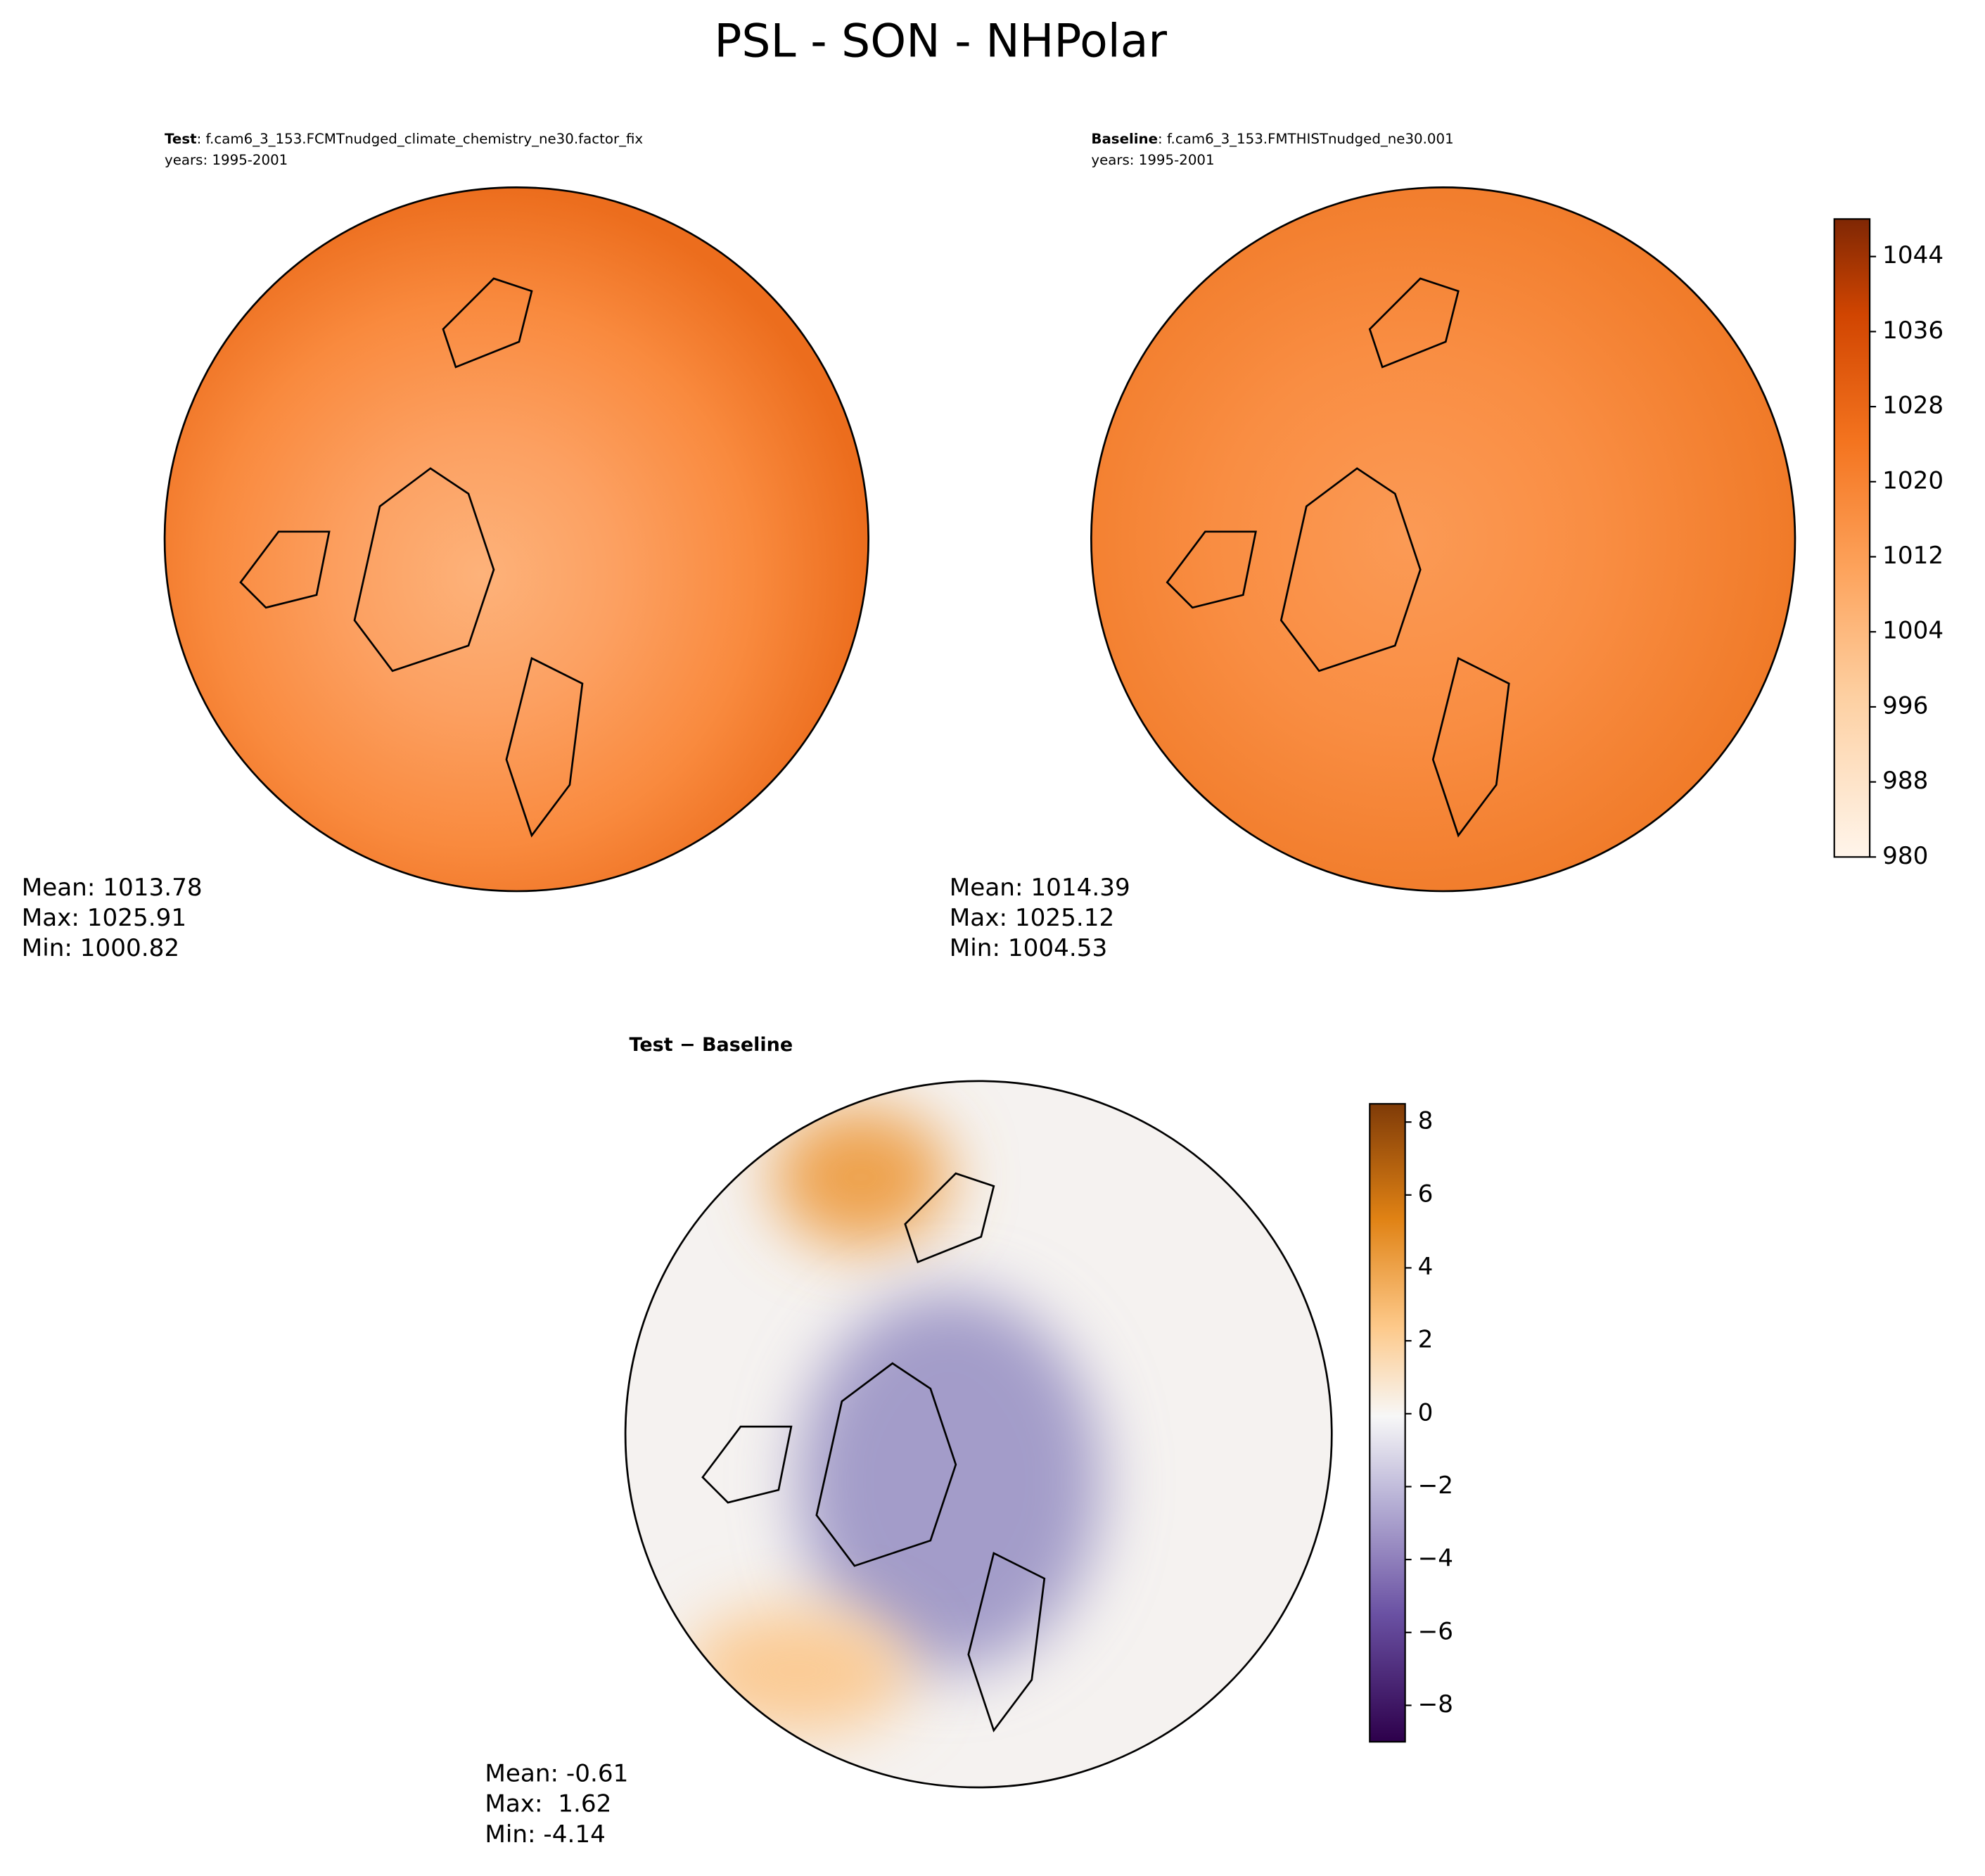 This screenshot has width=1985, height=1876. I want to click on stat: Min: 1004.53, so click(1028, 948).